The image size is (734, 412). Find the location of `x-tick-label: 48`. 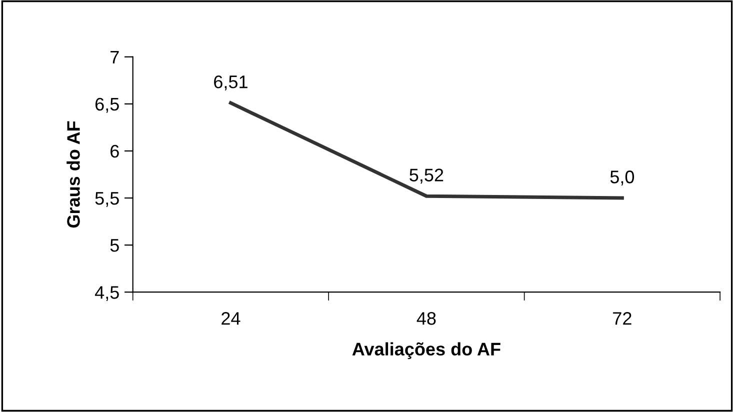

x-tick-label: 48 is located at coordinates (426, 318).